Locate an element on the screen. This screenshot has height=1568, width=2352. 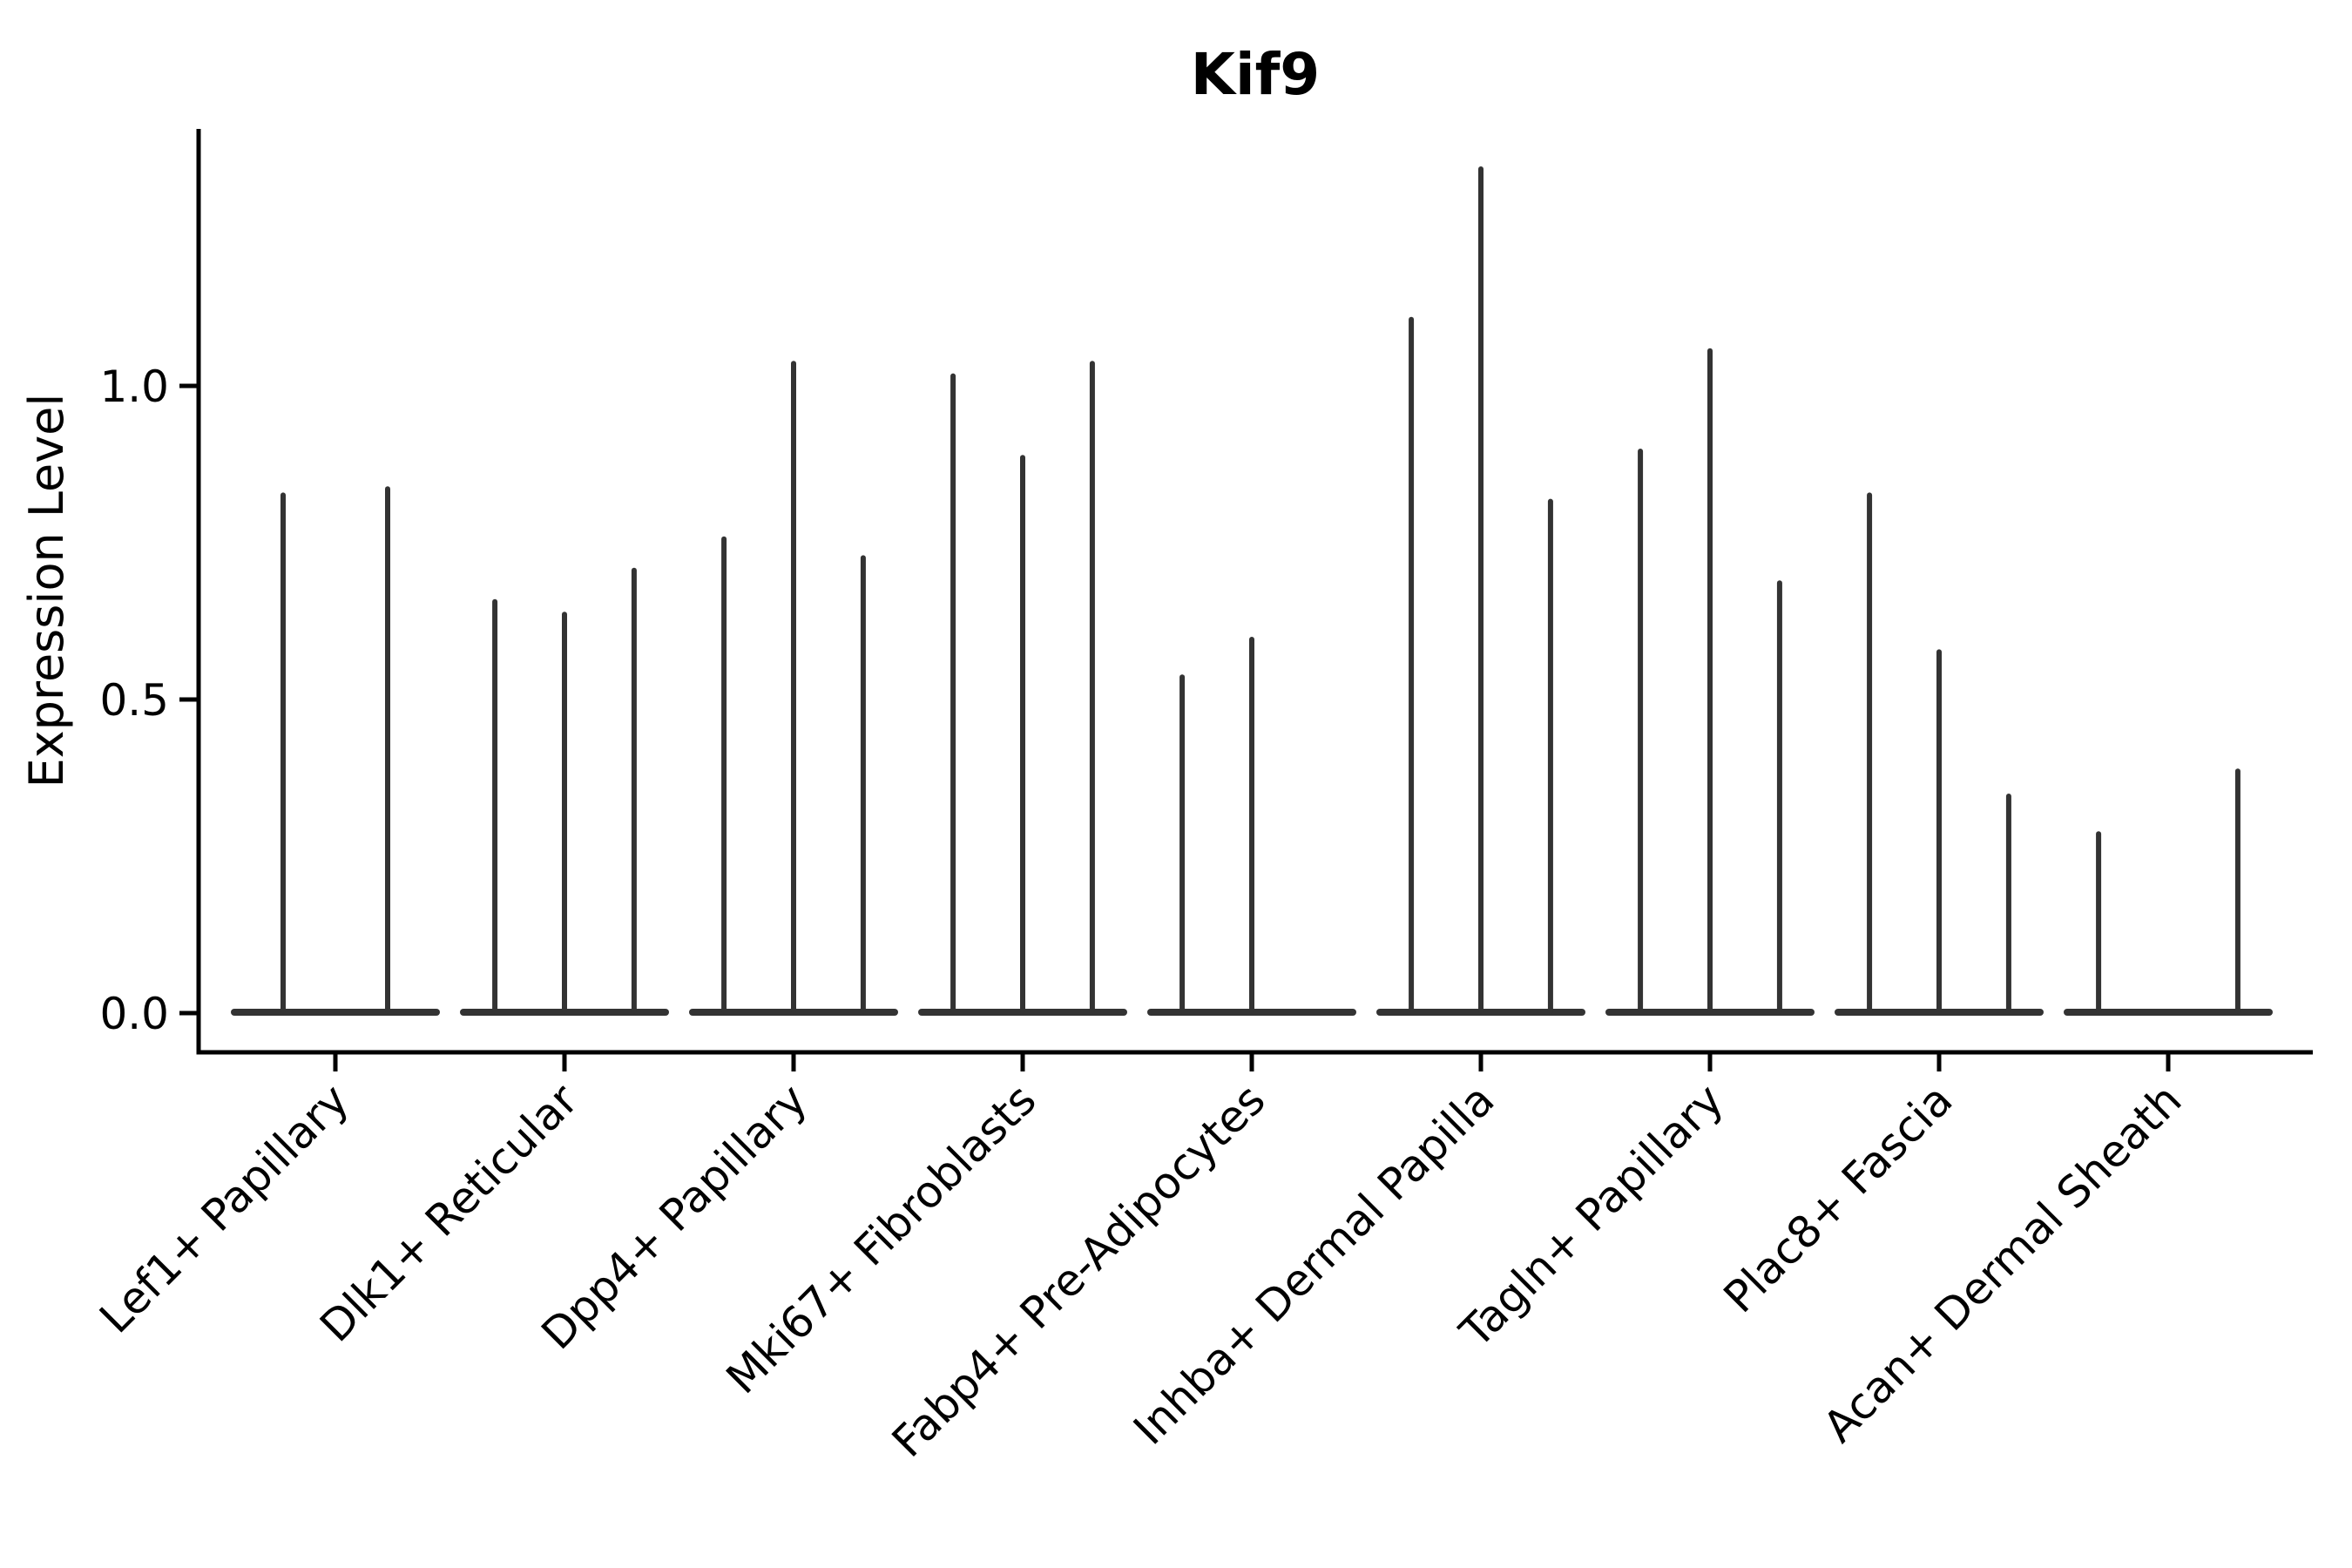
chart-title: Kif9 is located at coordinates (1255, 74).